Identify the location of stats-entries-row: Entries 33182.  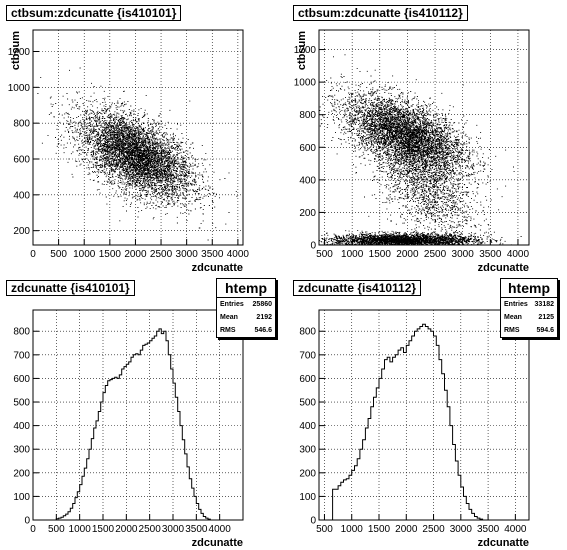
(529, 304).